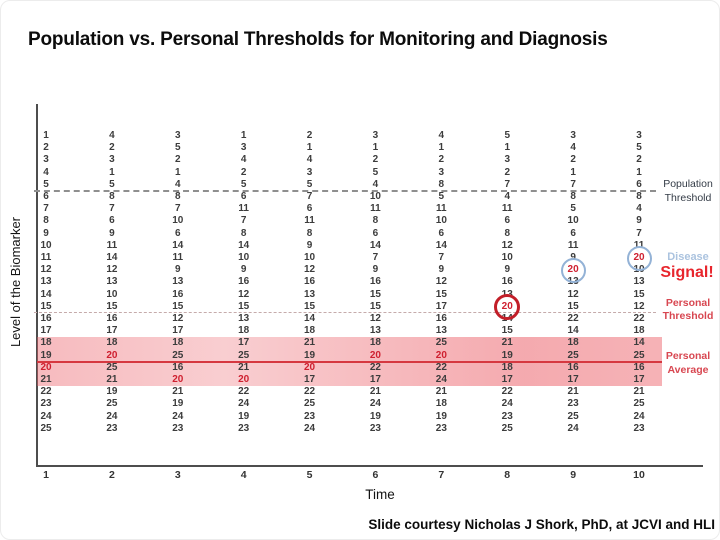  What do you see at coordinates (573, 475) in the screenshot?
I see `x-tick-label: 9` at bounding box center [573, 475].